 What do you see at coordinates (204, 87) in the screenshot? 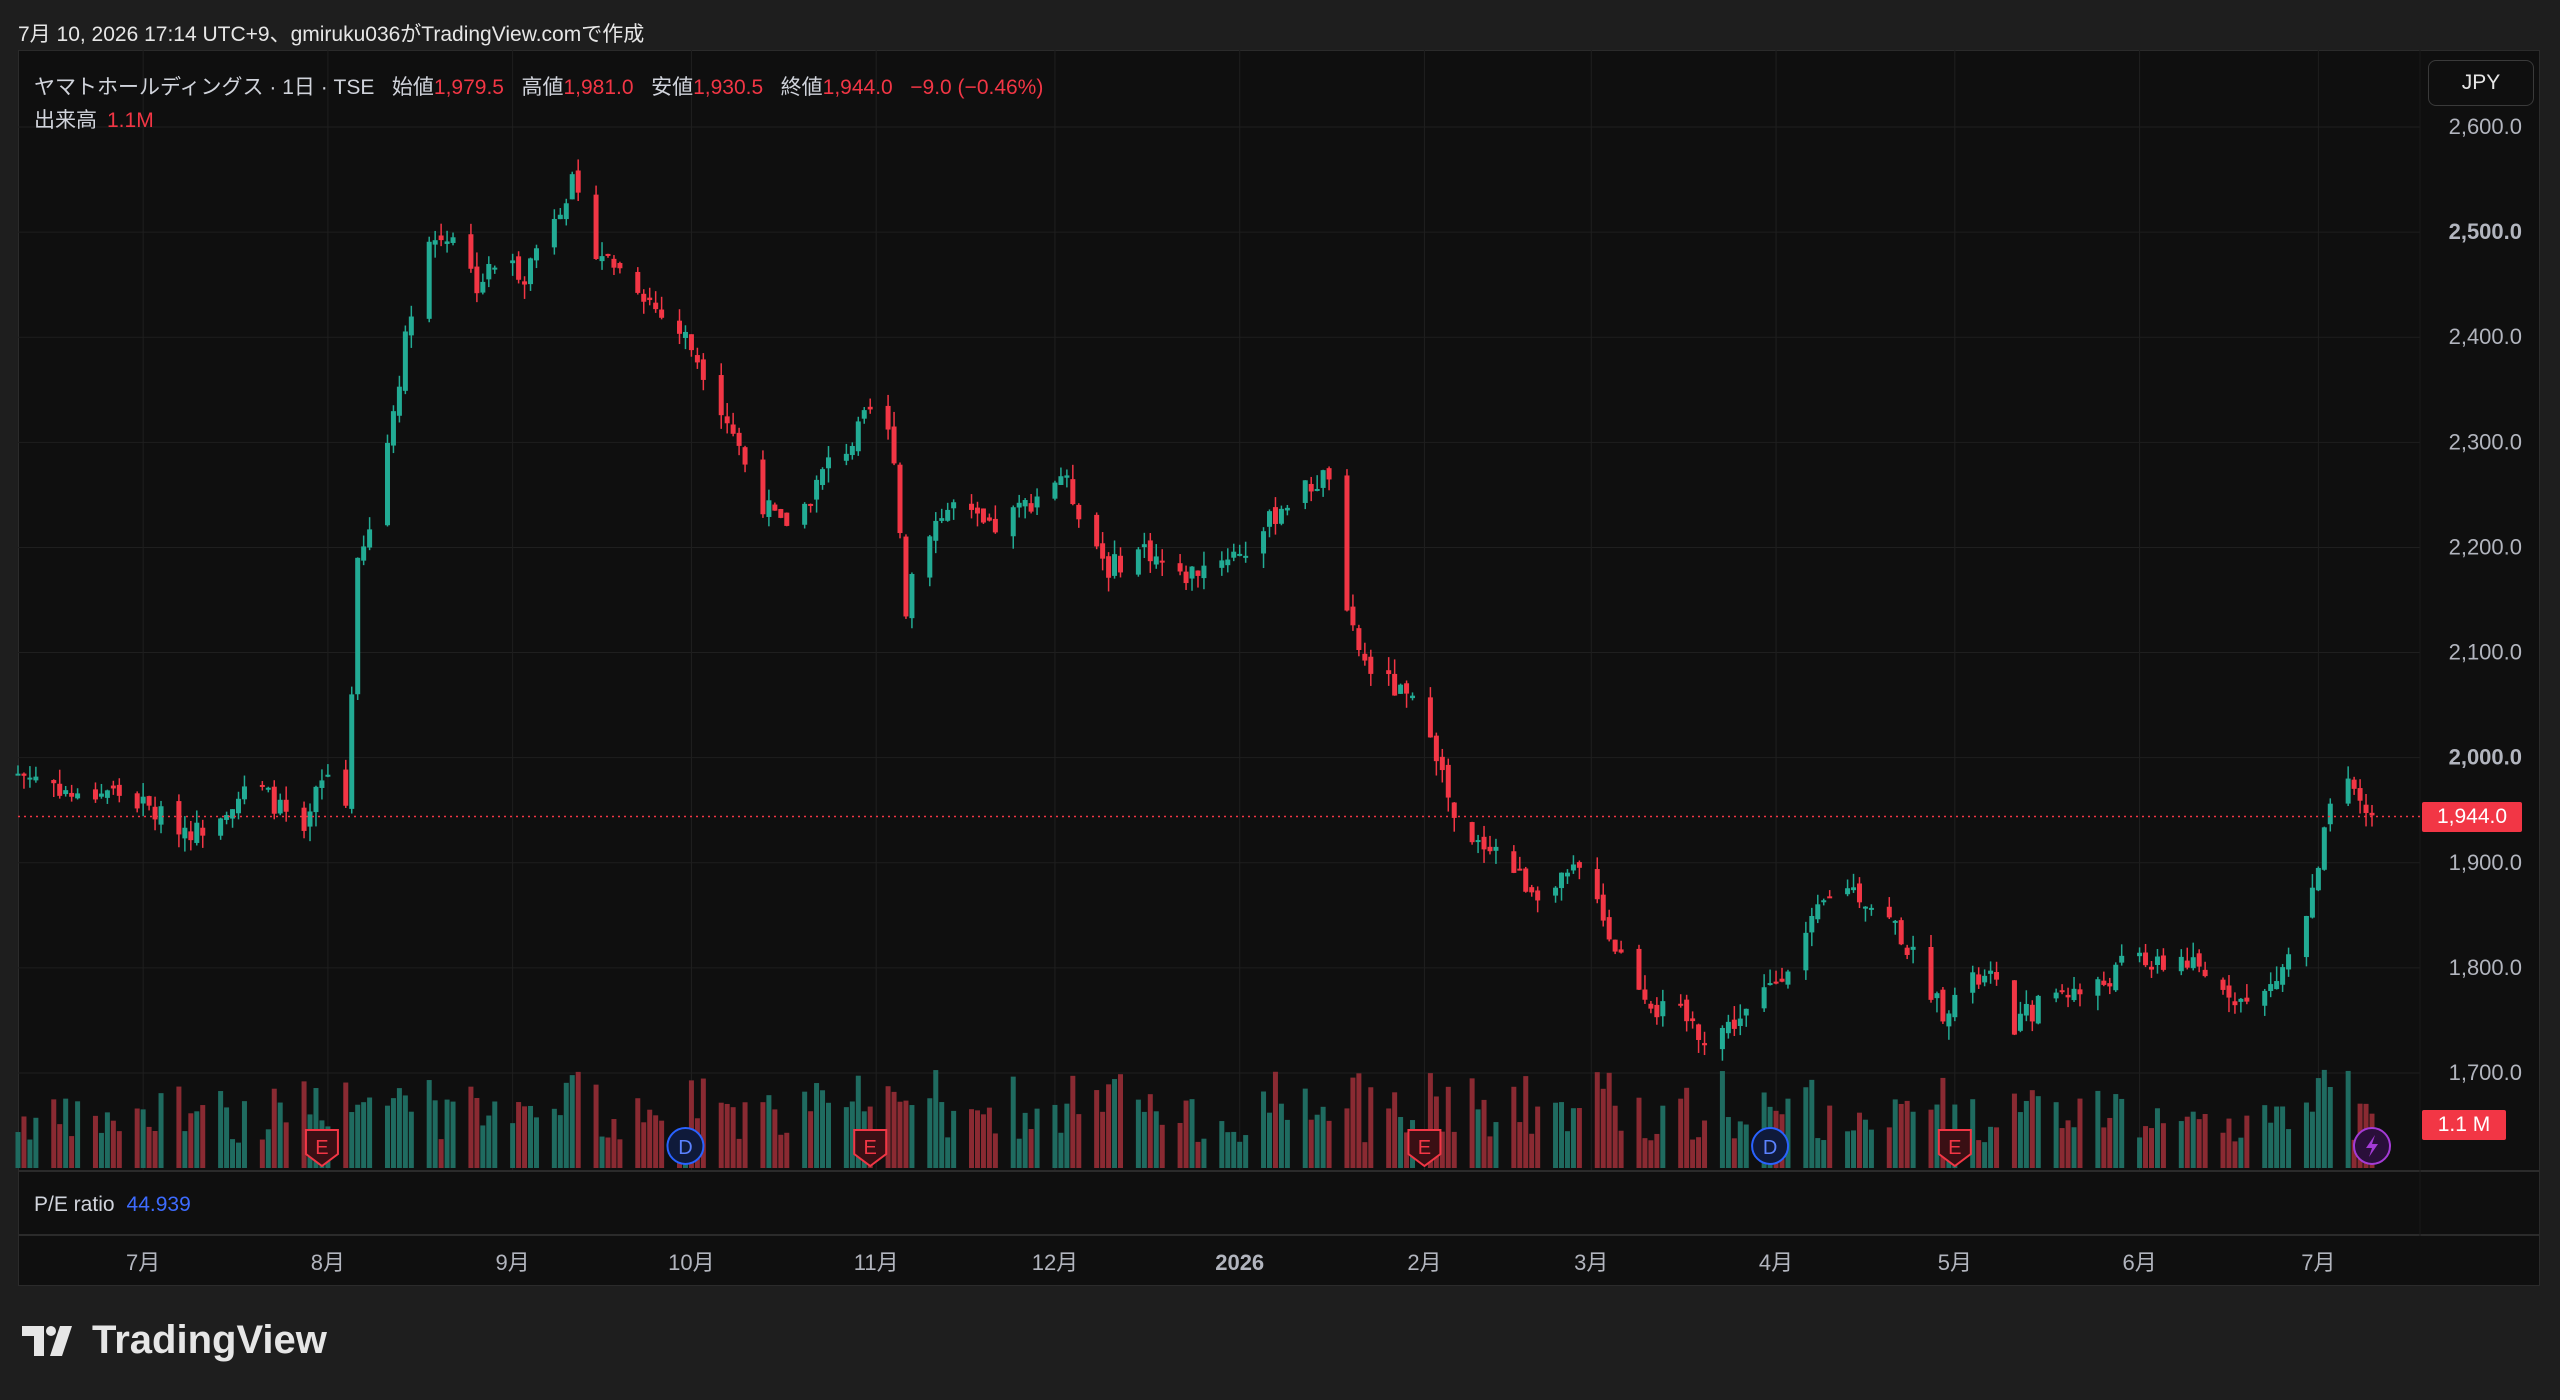
I see `symbol-label: ヤマトホールディングス · 1日 · TSE` at bounding box center [204, 87].